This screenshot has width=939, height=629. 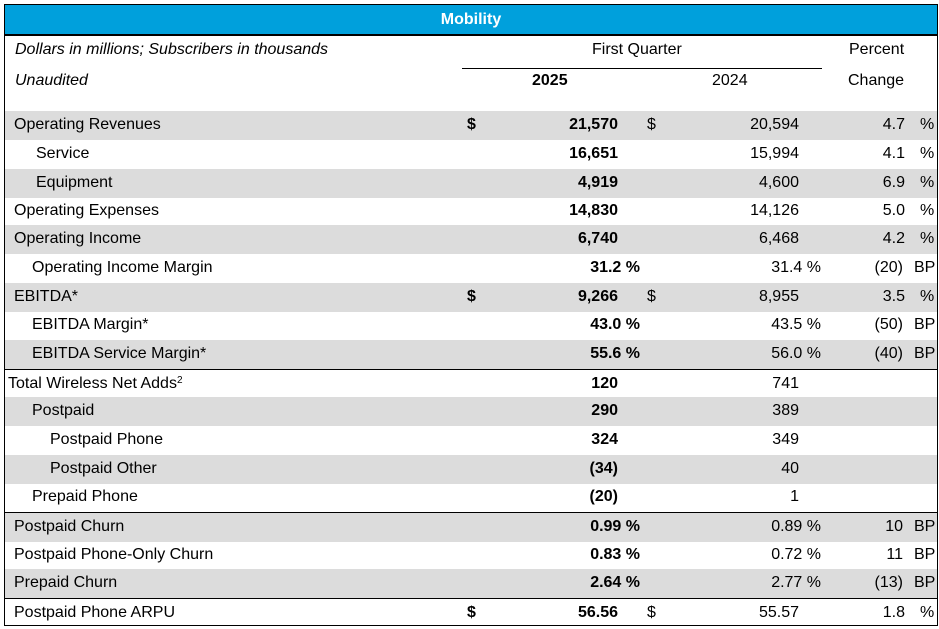 What do you see at coordinates (74, 183) in the screenshot?
I see `row-label: Equipment` at bounding box center [74, 183].